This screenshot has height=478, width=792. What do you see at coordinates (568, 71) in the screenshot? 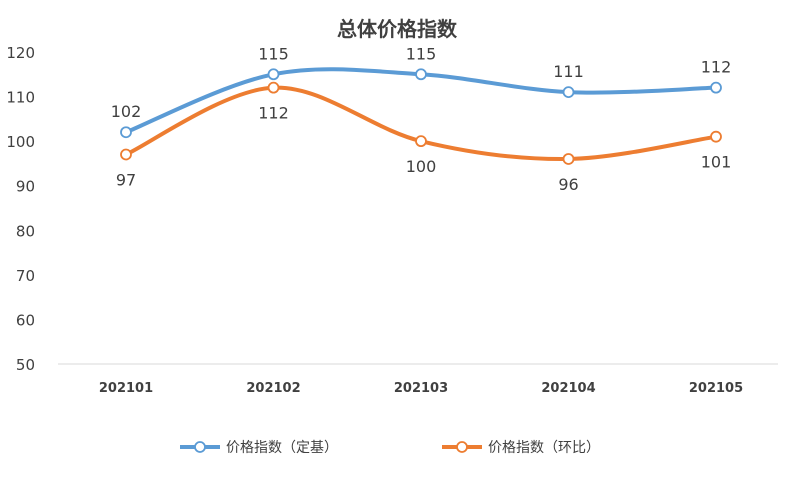
I see `data-label: 111` at bounding box center [568, 71].